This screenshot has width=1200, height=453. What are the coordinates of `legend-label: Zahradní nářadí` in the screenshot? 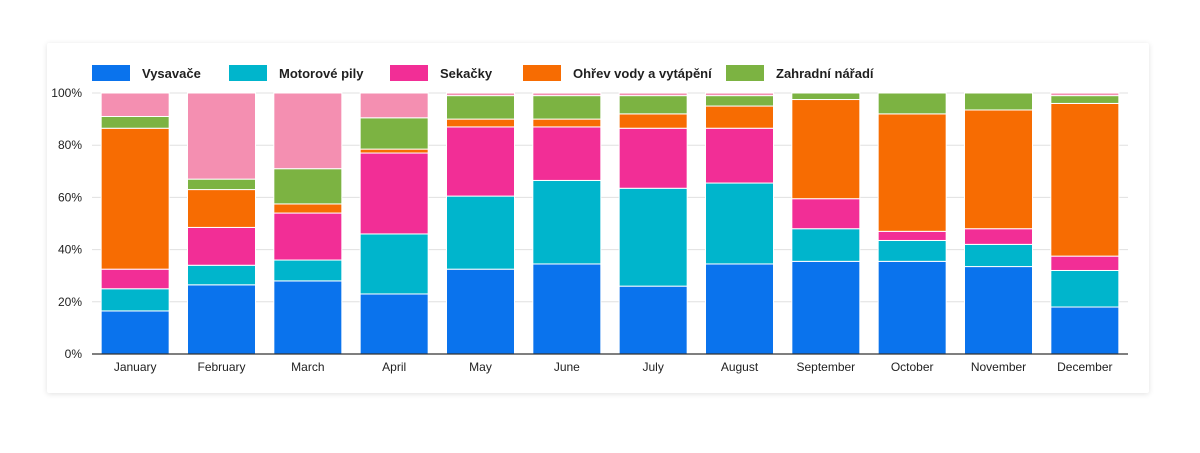 It's located at (825, 73).